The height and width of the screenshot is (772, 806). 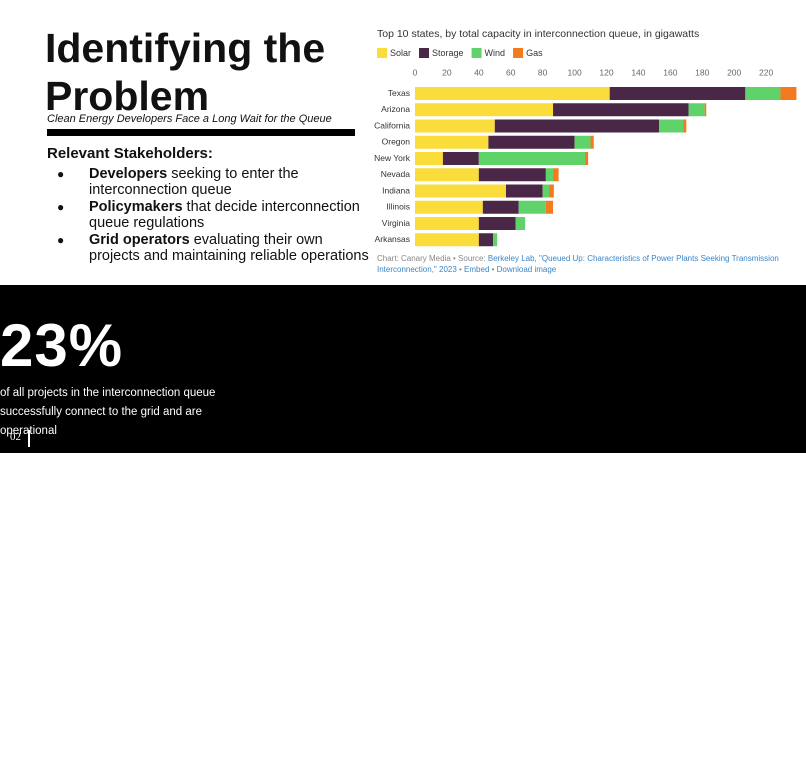 I want to click on y-tick-label: Oregon, so click(x=396, y=142).